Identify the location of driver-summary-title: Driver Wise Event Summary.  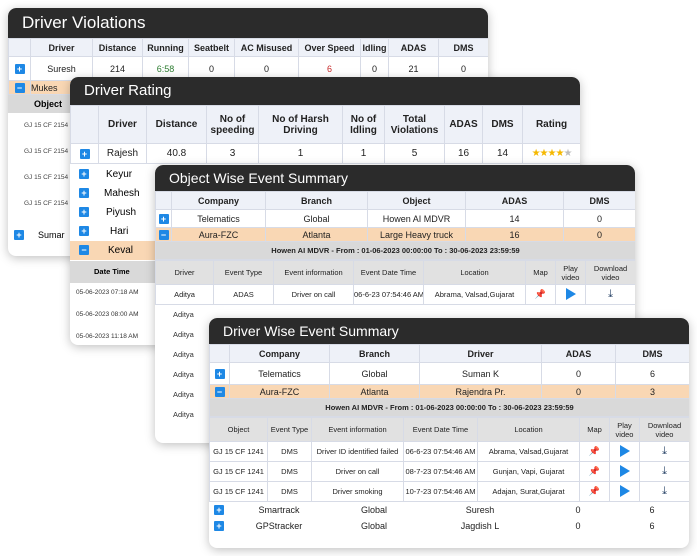
(449, 331).